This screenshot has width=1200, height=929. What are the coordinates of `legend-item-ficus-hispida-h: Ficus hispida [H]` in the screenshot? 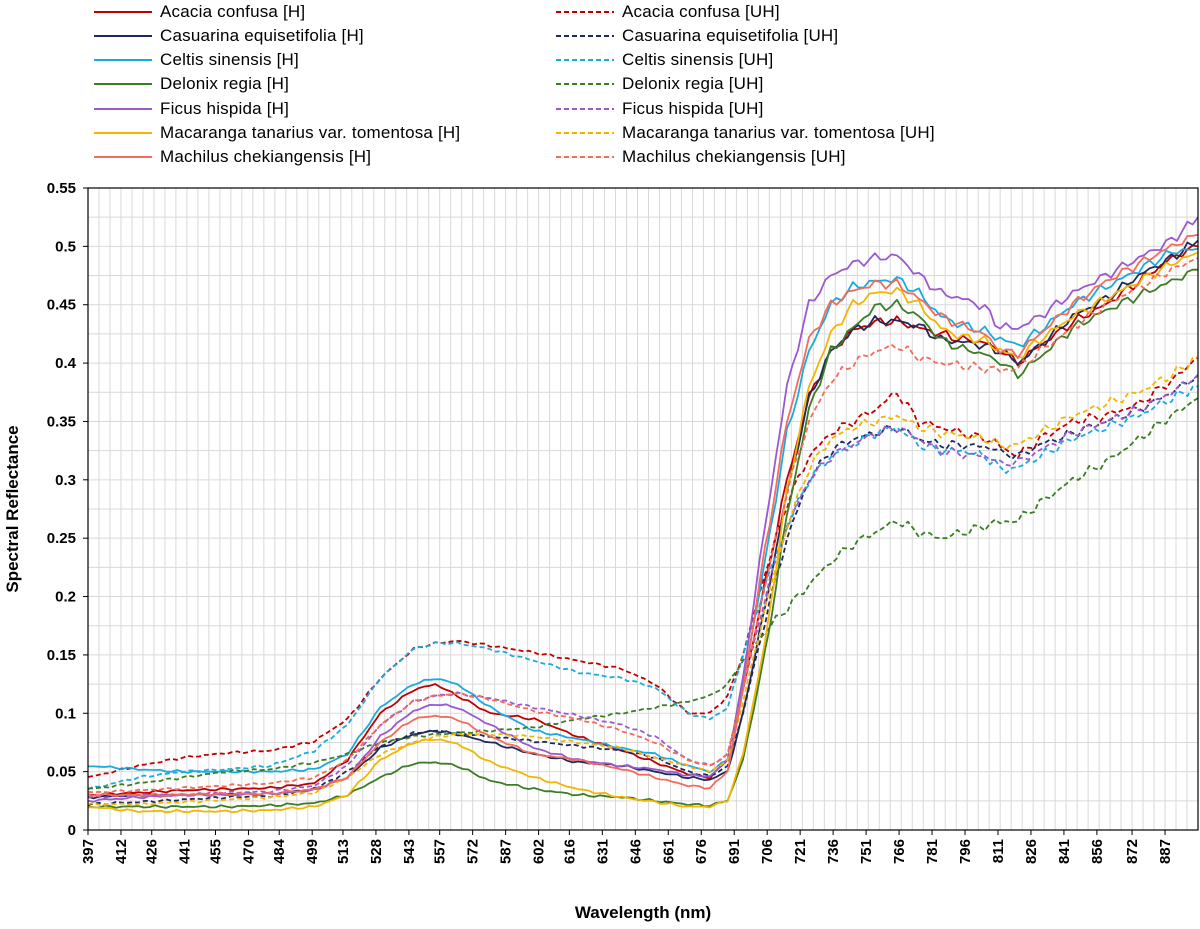 It's located at (191, 108).